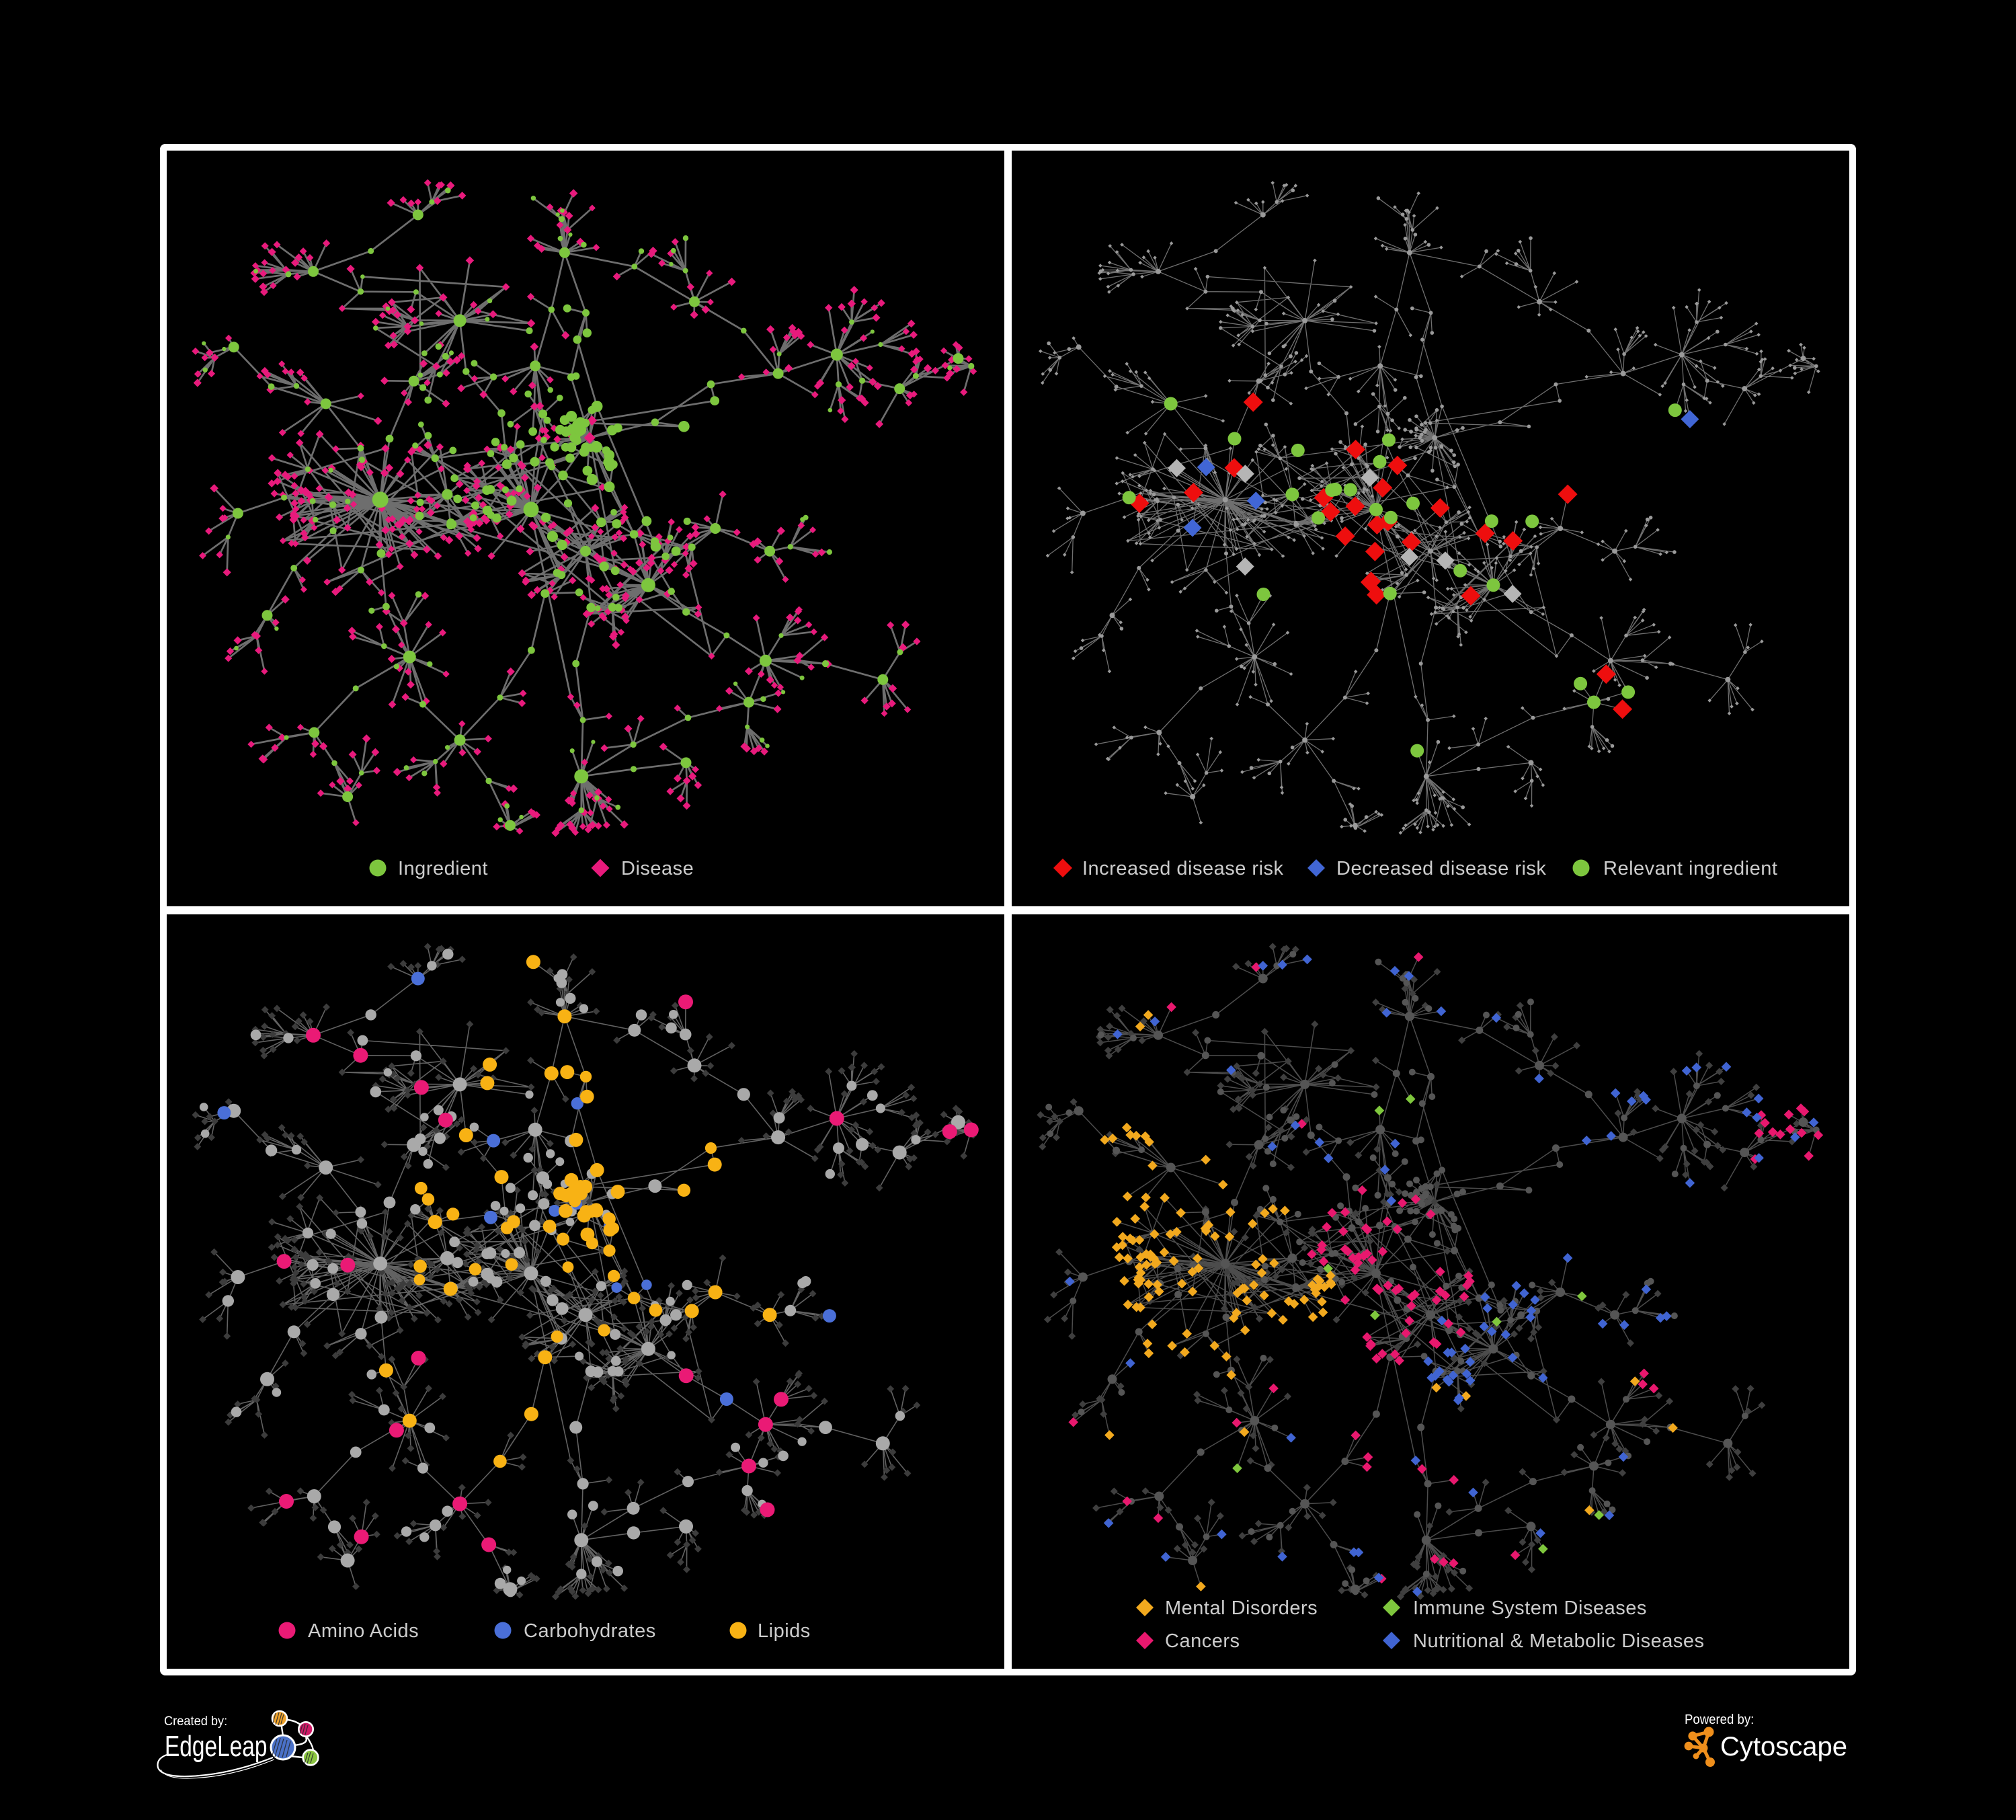  Describe the element at coordinates (784, 1631) in the screenshot. I see `svg-text: Lipids` at that location.